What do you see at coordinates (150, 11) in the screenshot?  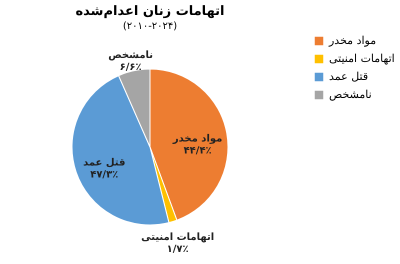 I see `chart-title: اتهامات زنان اعدام‌شده` at bounding box center [150, 11].